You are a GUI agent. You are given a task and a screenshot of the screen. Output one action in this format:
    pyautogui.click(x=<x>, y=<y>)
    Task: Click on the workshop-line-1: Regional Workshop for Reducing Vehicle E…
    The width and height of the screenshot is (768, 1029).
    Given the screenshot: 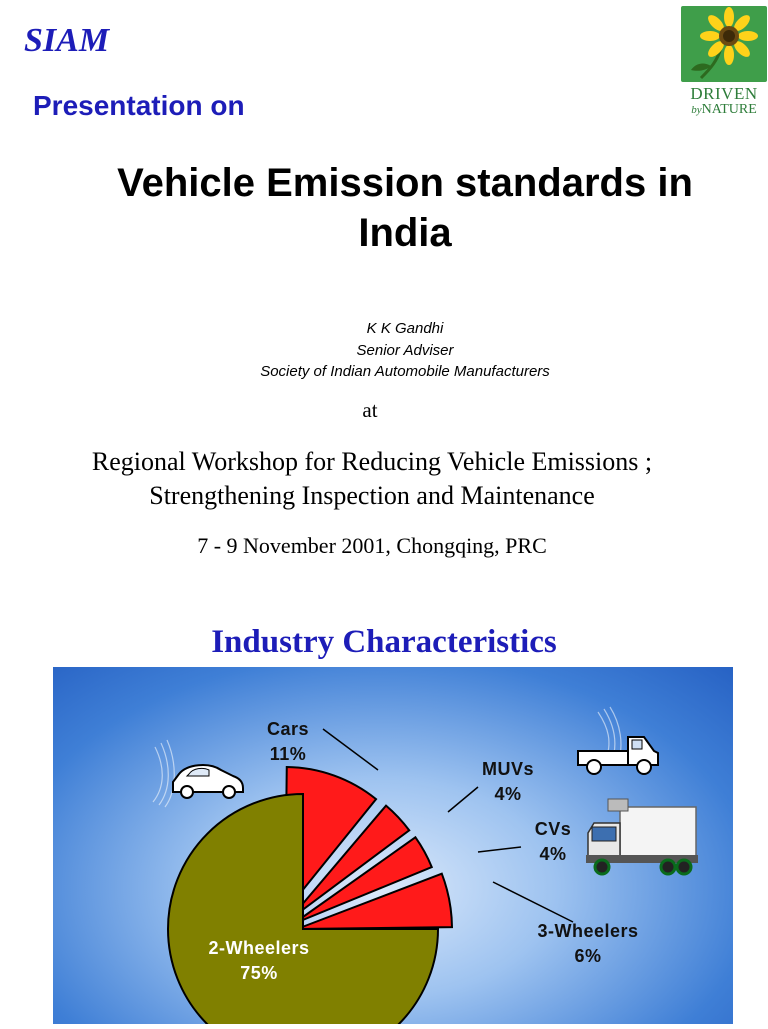 What is the action you would take?
    pyautogui.click(x=372, y=461)
    